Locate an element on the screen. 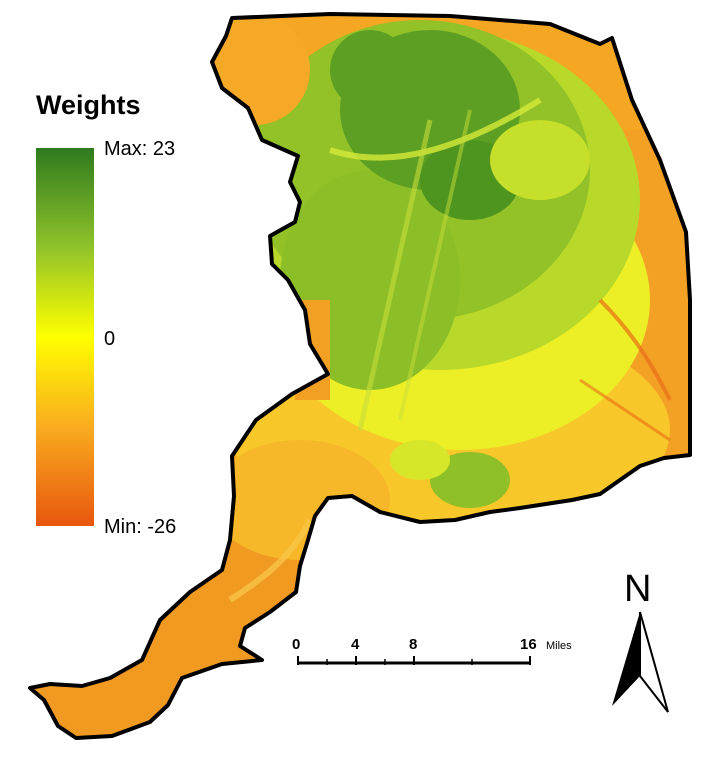 Image resolution: width=720 pixels, height=760 pixels. legend-mid-label: 0 is located at coordinates (110, 339).